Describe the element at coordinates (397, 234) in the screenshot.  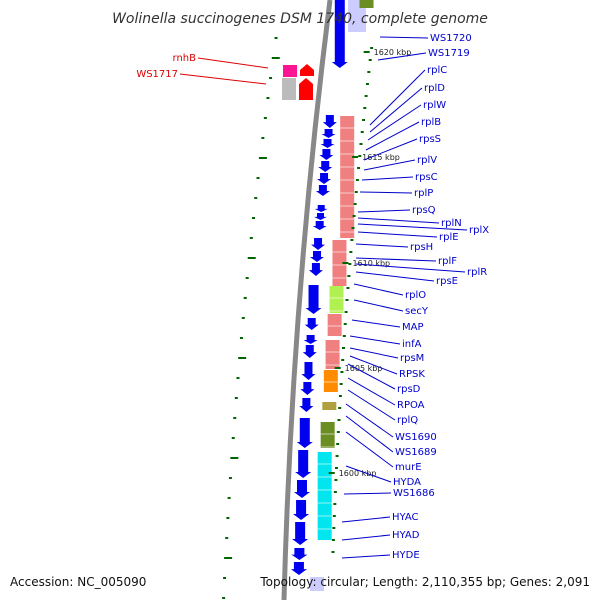
I see `leader-line-rplE` at that location.